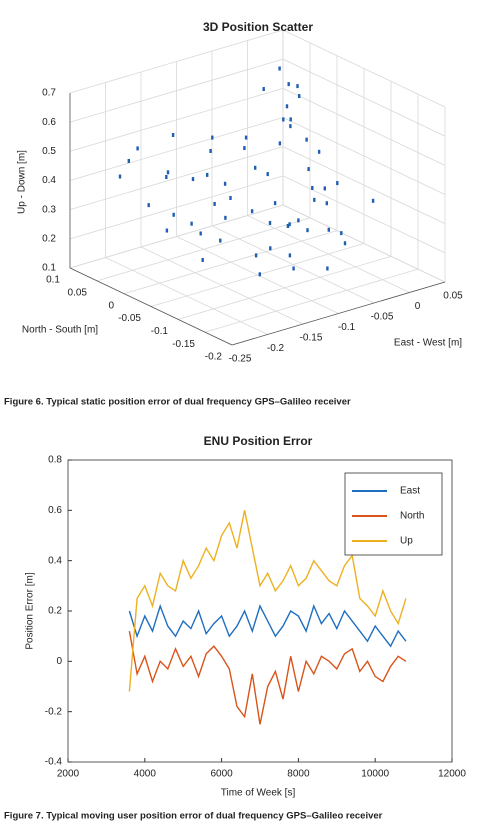 This screenshot has width=490, height=835. What do you see at coordinates (129, 318) in the screenshot?
I see `y-tick-label: -0.05` at bounding box center [129, 318].